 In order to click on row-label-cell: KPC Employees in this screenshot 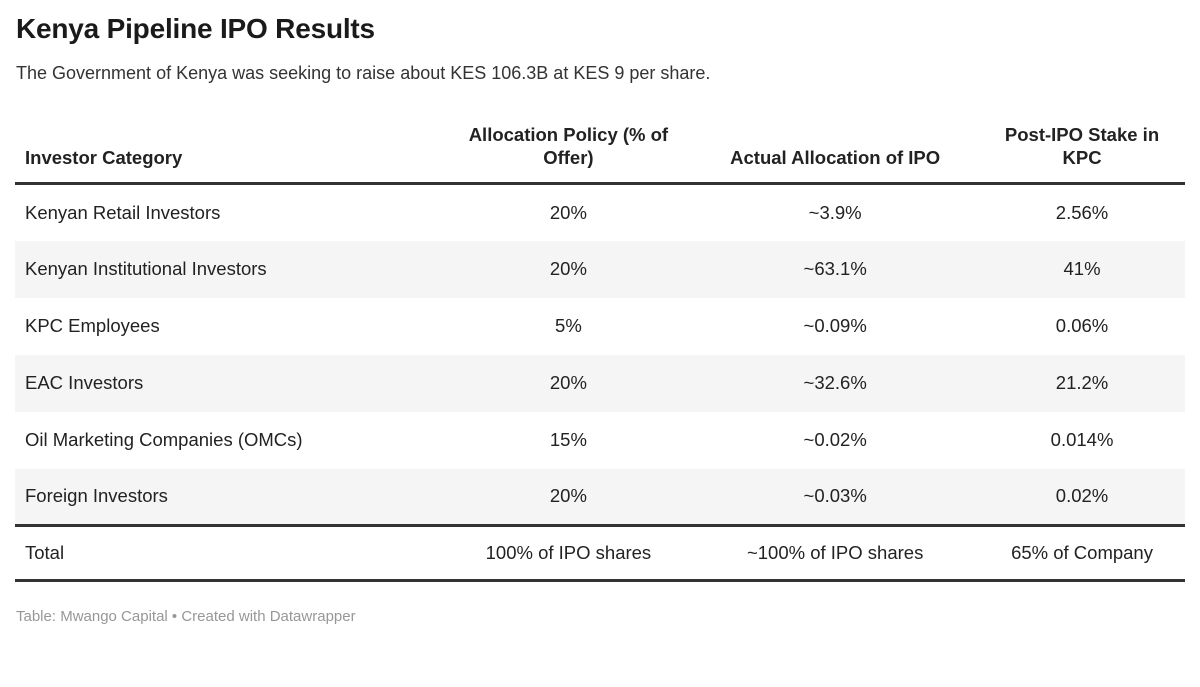, I will do `click(92, 326)`.